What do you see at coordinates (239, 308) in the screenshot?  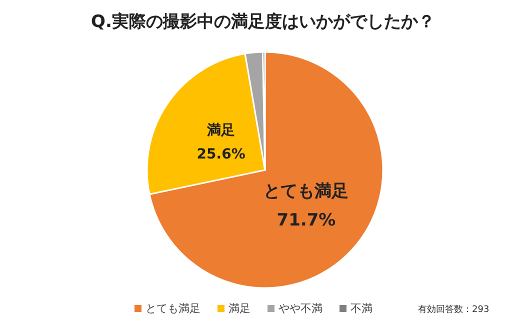 I see `legend-label: 満足` at bounding box center [239, 308].